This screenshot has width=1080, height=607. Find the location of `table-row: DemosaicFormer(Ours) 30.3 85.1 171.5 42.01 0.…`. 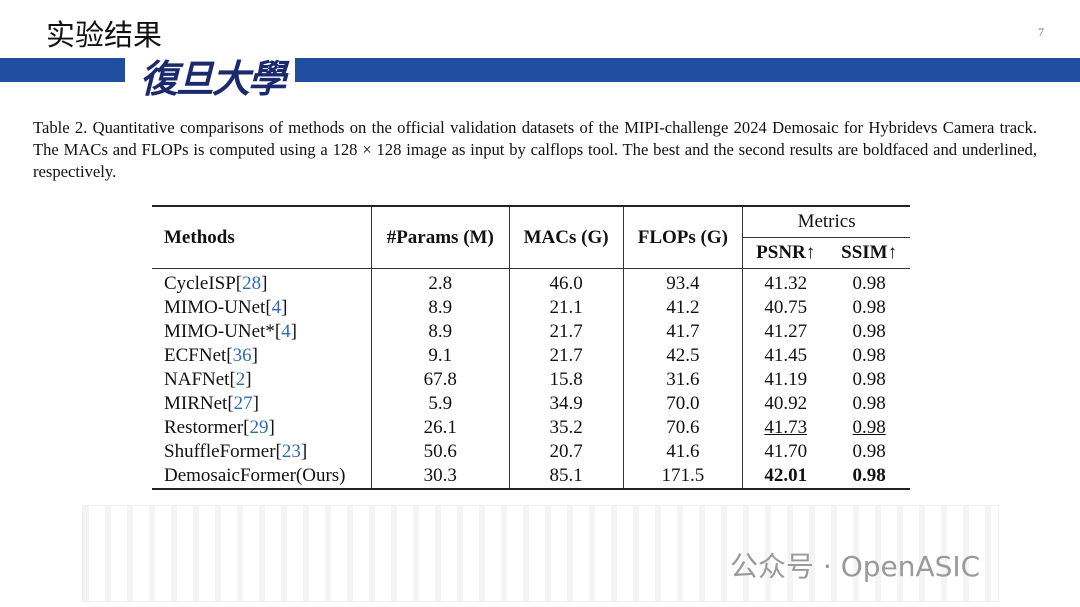

table-row: DemosaicFormer(Ours) 30.3 85.1 171.5 42.01 0.… is located at coordinates (531, 477).